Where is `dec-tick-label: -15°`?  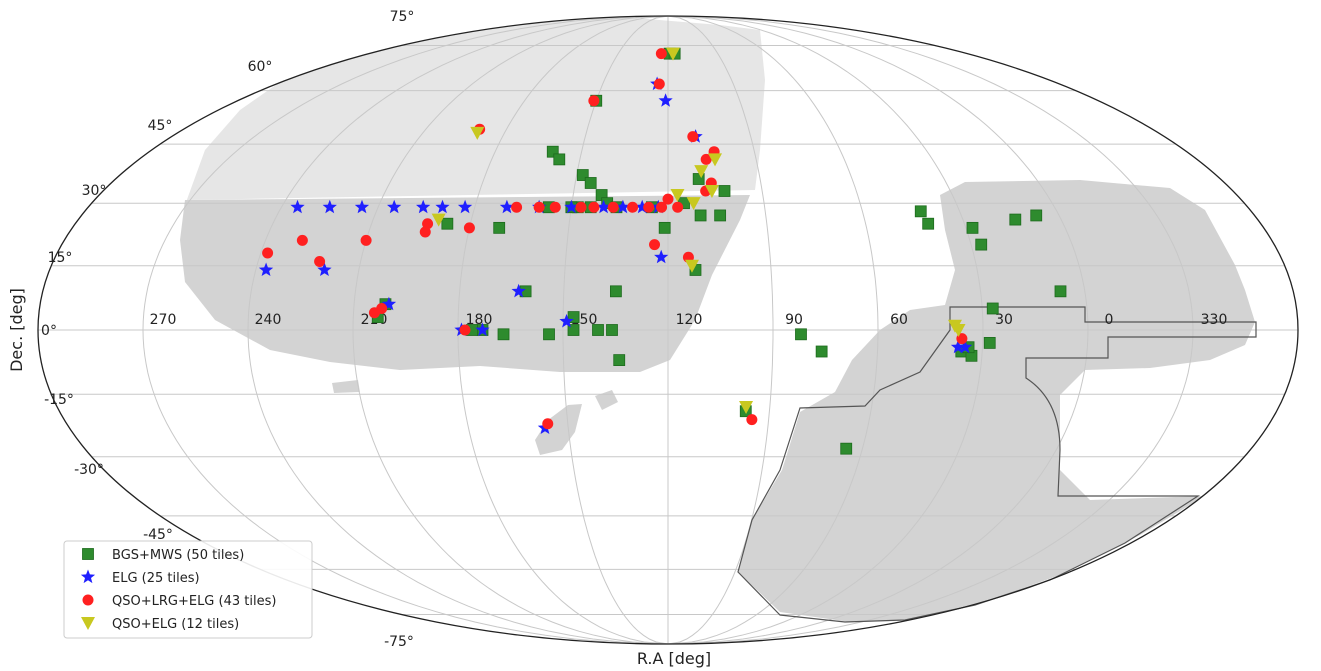
dec-tick-label: -15° is located at coordinates (59, 400).